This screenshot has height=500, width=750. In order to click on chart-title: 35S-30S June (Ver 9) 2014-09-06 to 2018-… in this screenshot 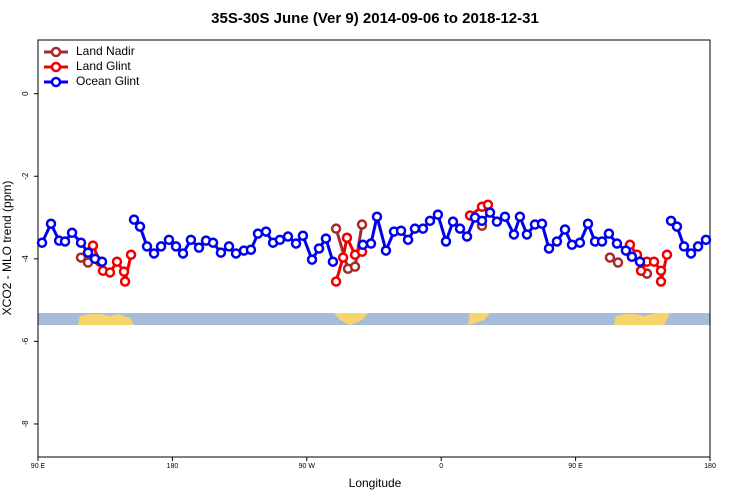, I will do `click(375, 18)`.